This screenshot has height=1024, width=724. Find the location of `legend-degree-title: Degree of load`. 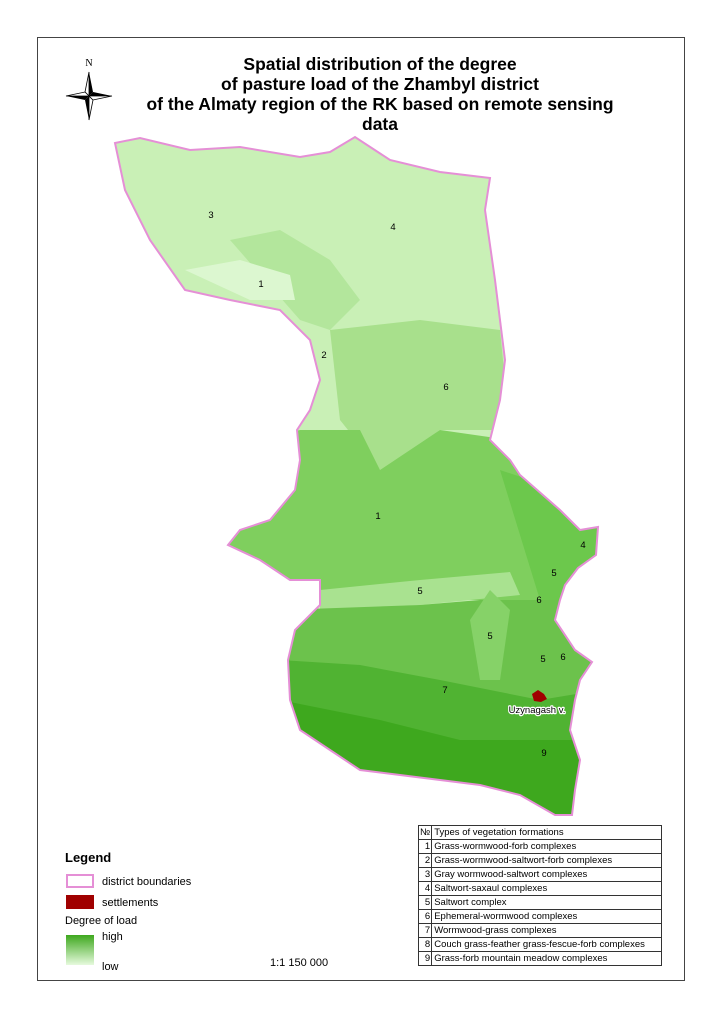

legend-degree-title: Degree of load is located at coordinates (101, 921).